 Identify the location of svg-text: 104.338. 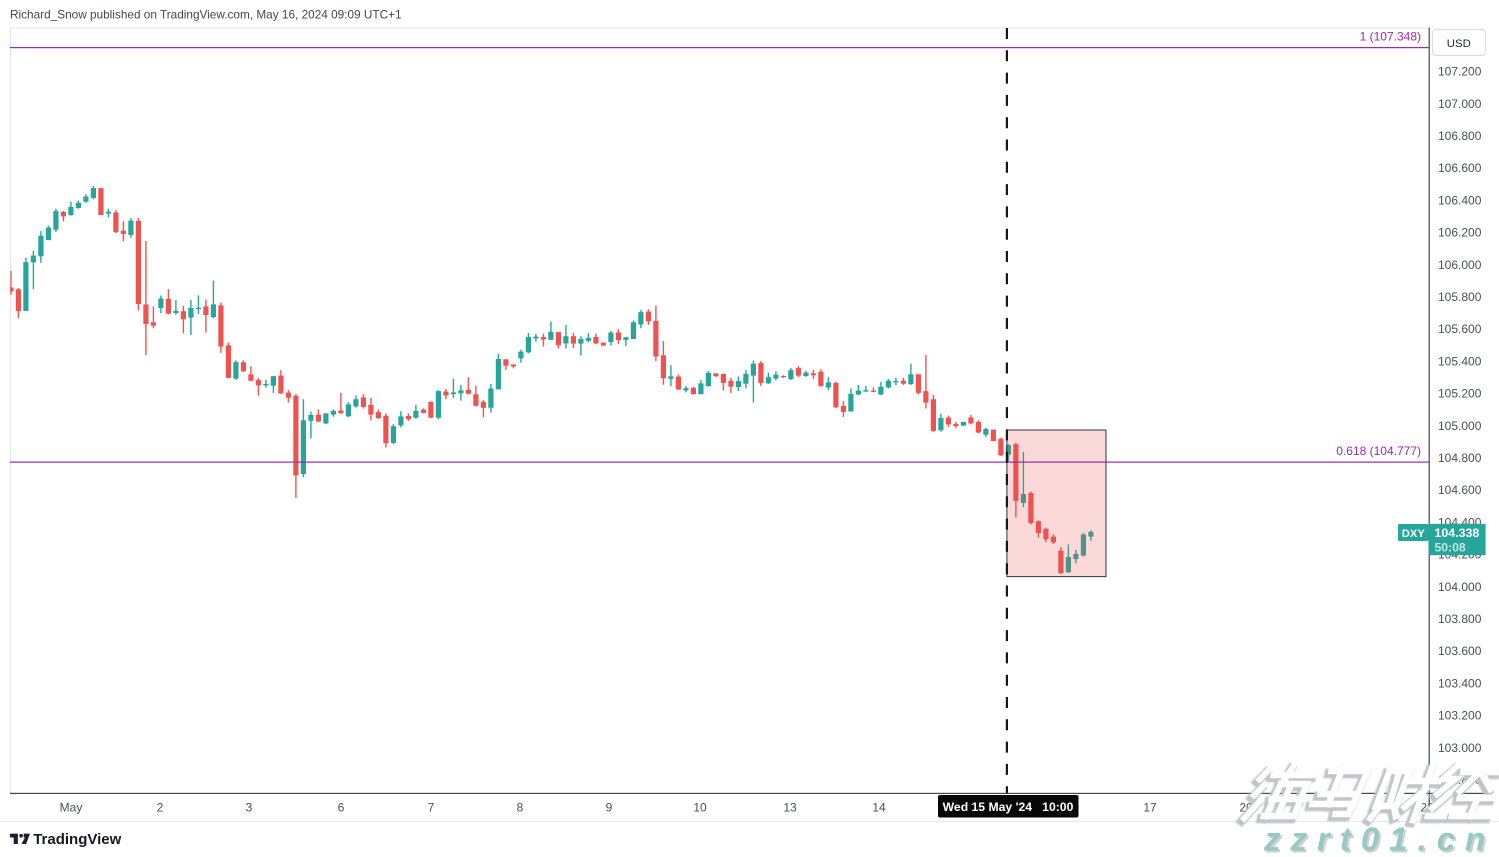
(1457, 533).